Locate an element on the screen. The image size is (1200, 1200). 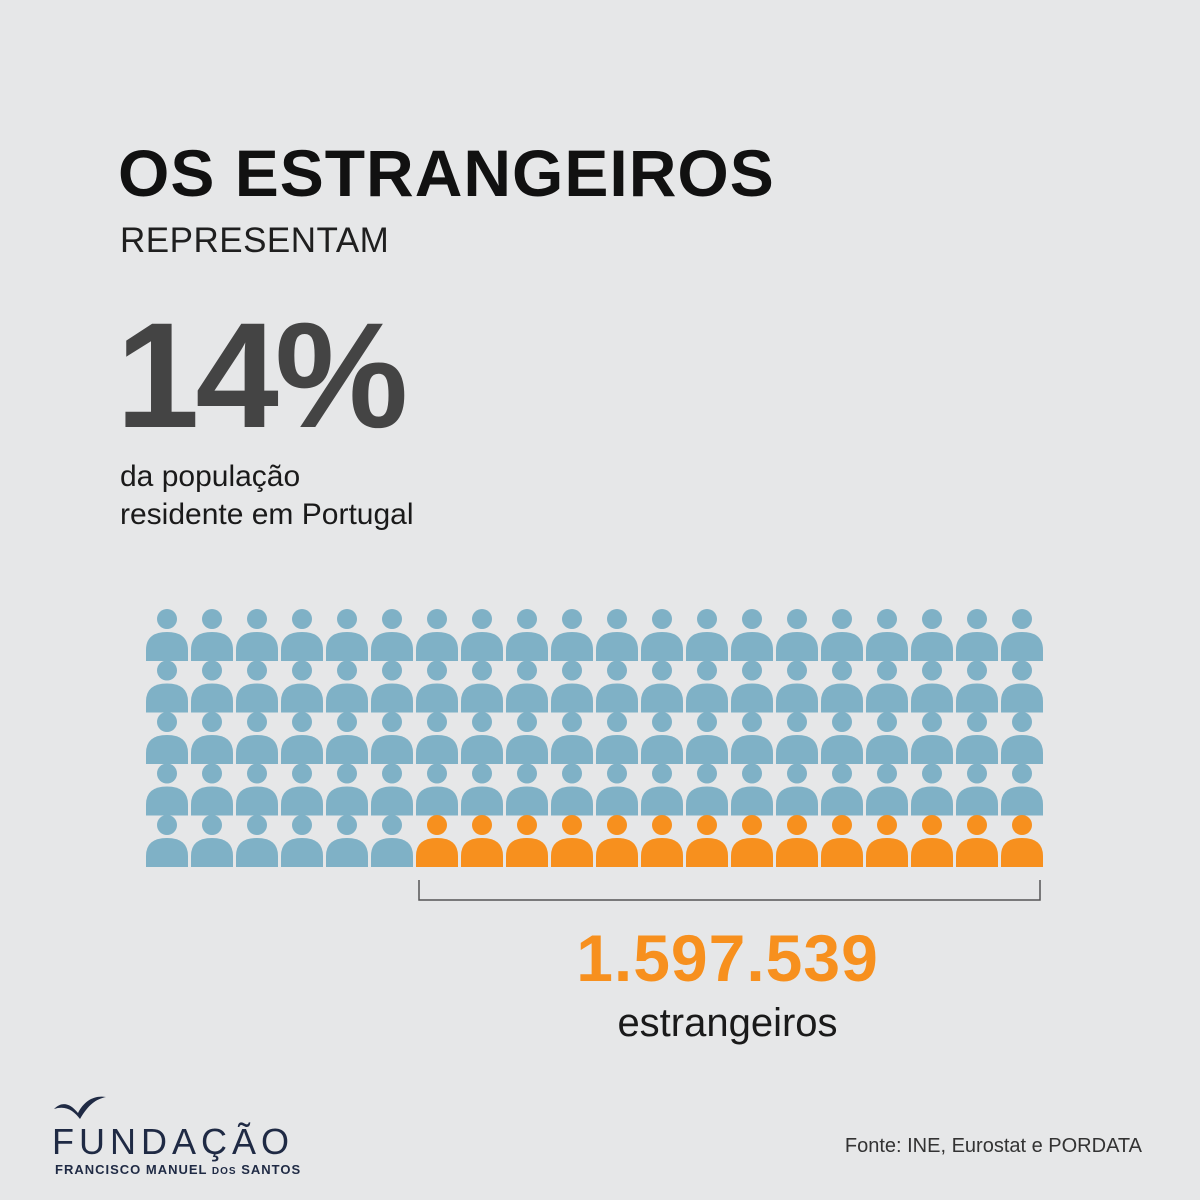
highlight-bracket is located at coordinates (729, 890).